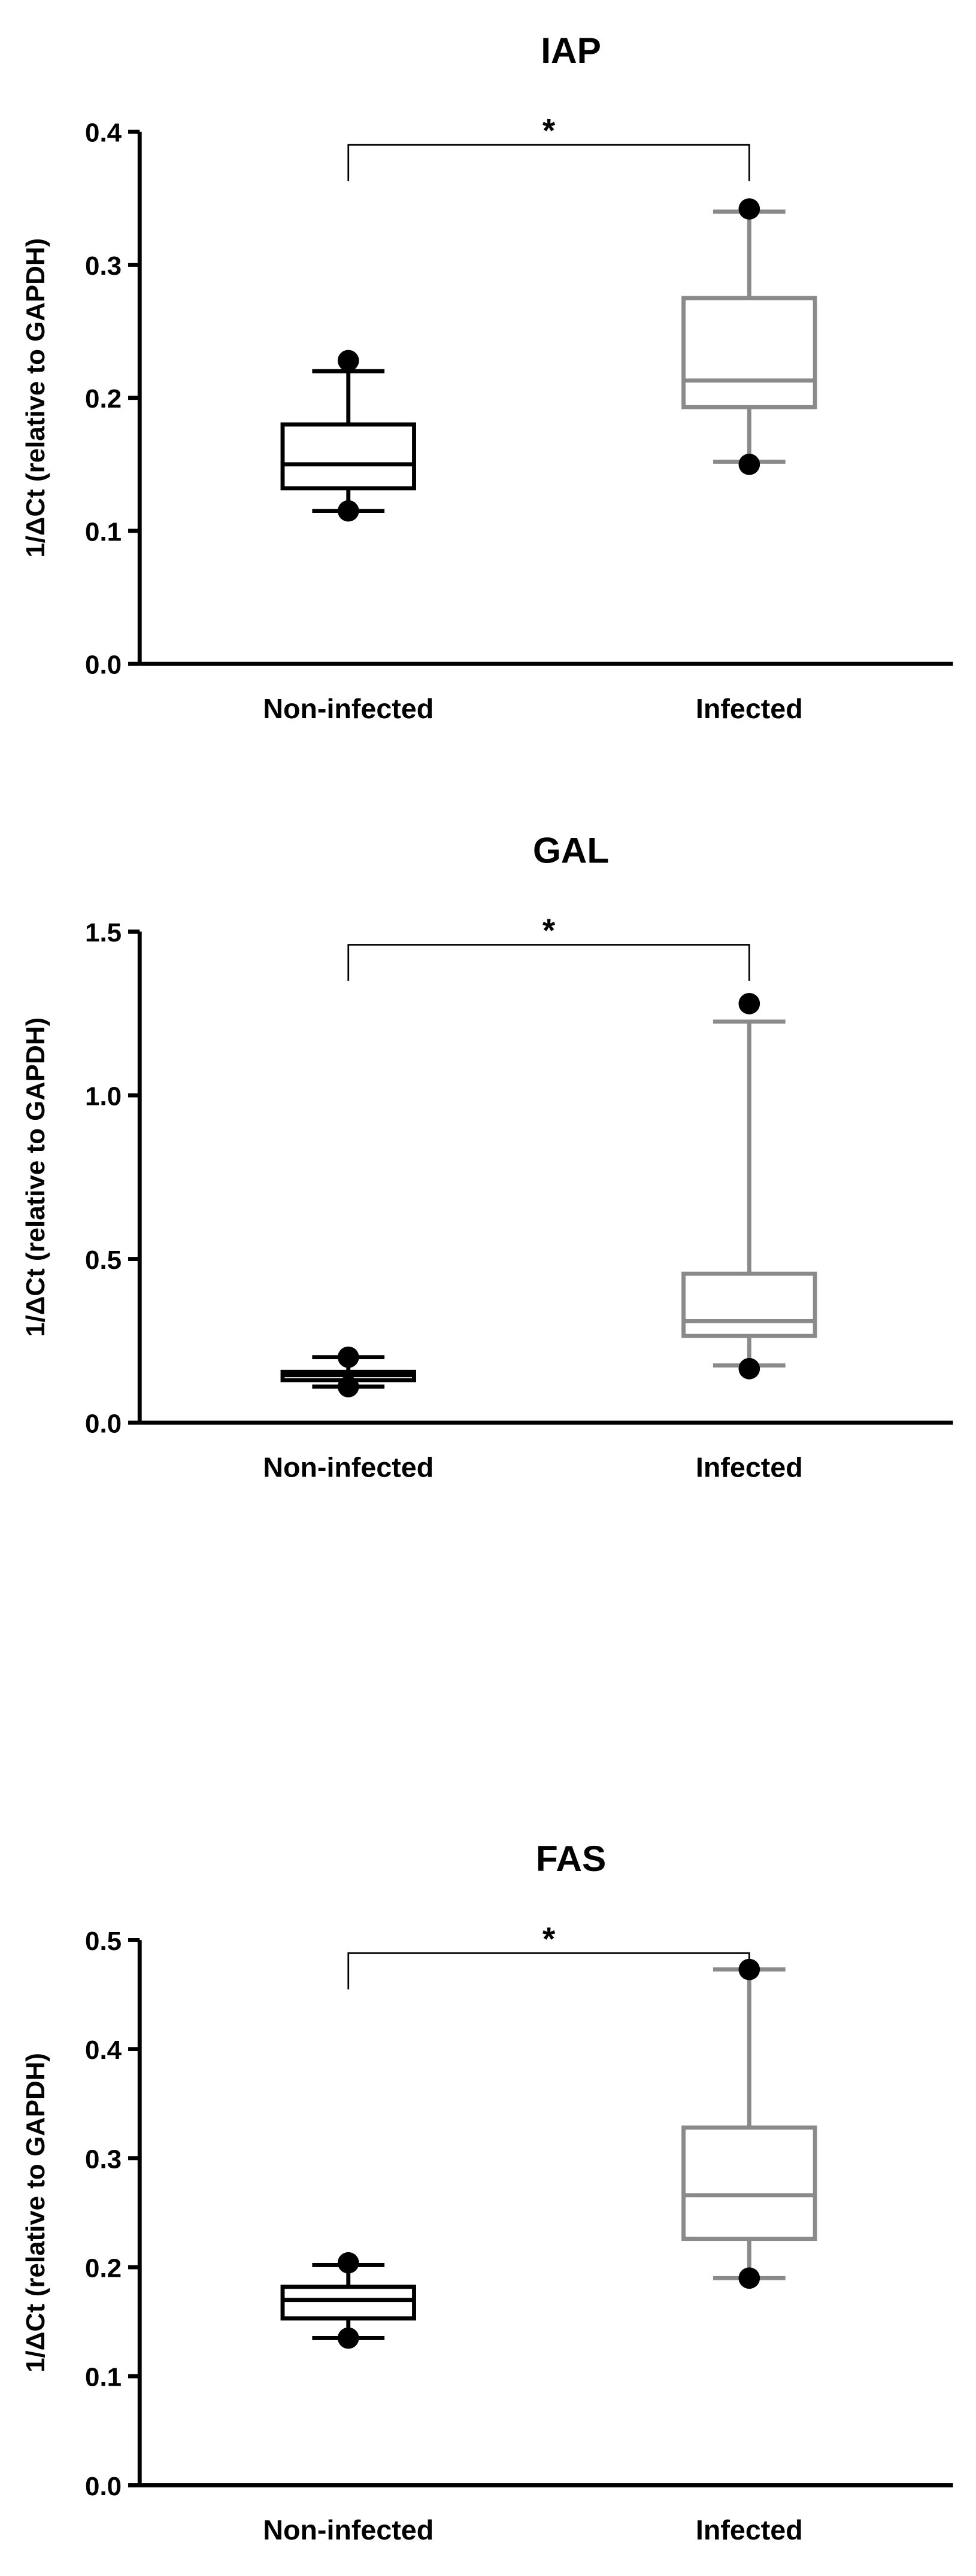  Describe the element at coordinates (571, 1858) in the screenshot. I see `chart-title: FAS` at that location.